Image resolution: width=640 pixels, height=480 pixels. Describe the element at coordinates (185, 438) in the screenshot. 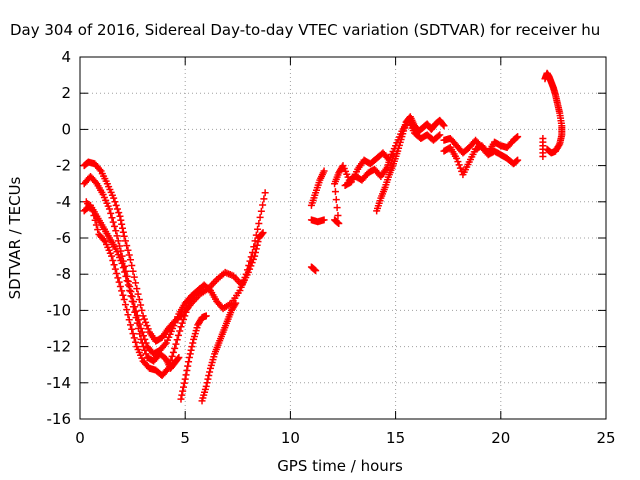

I see `x-tick-label: 5` at that location.